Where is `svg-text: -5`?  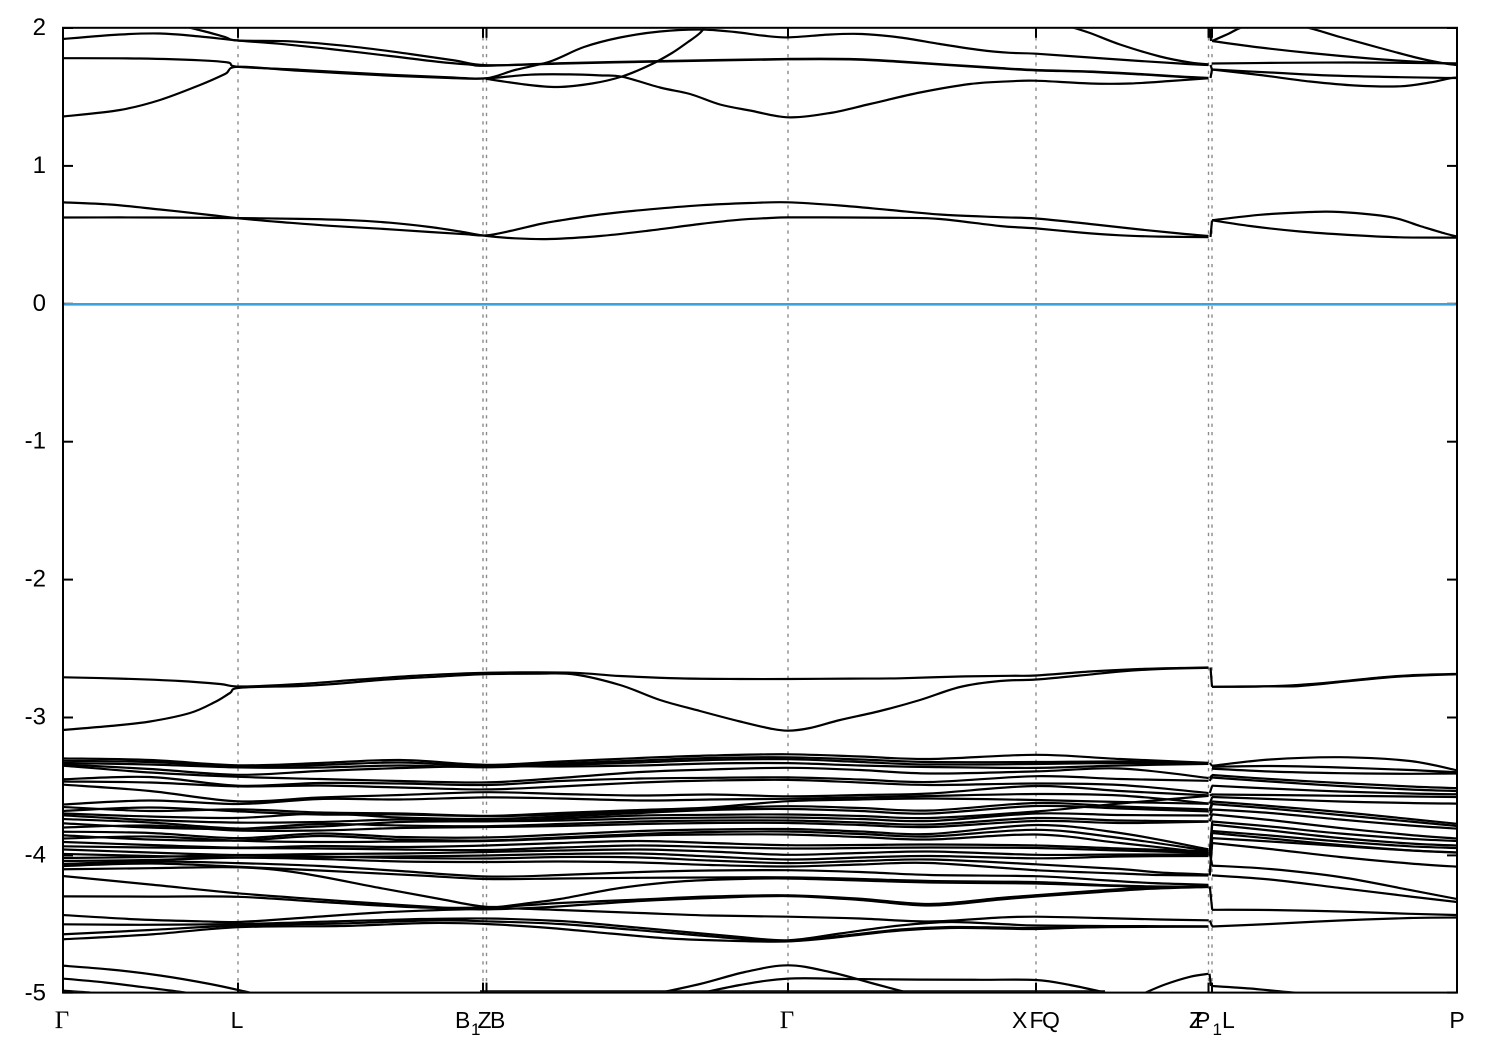
svg-text: -5 is located at coordinates (35, 992).